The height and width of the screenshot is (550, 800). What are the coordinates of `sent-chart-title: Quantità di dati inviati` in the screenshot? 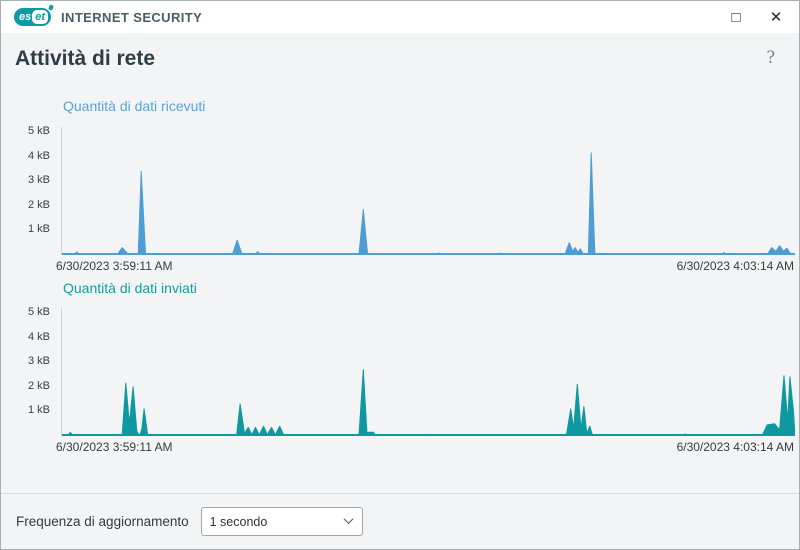 It's located at (130, 288).